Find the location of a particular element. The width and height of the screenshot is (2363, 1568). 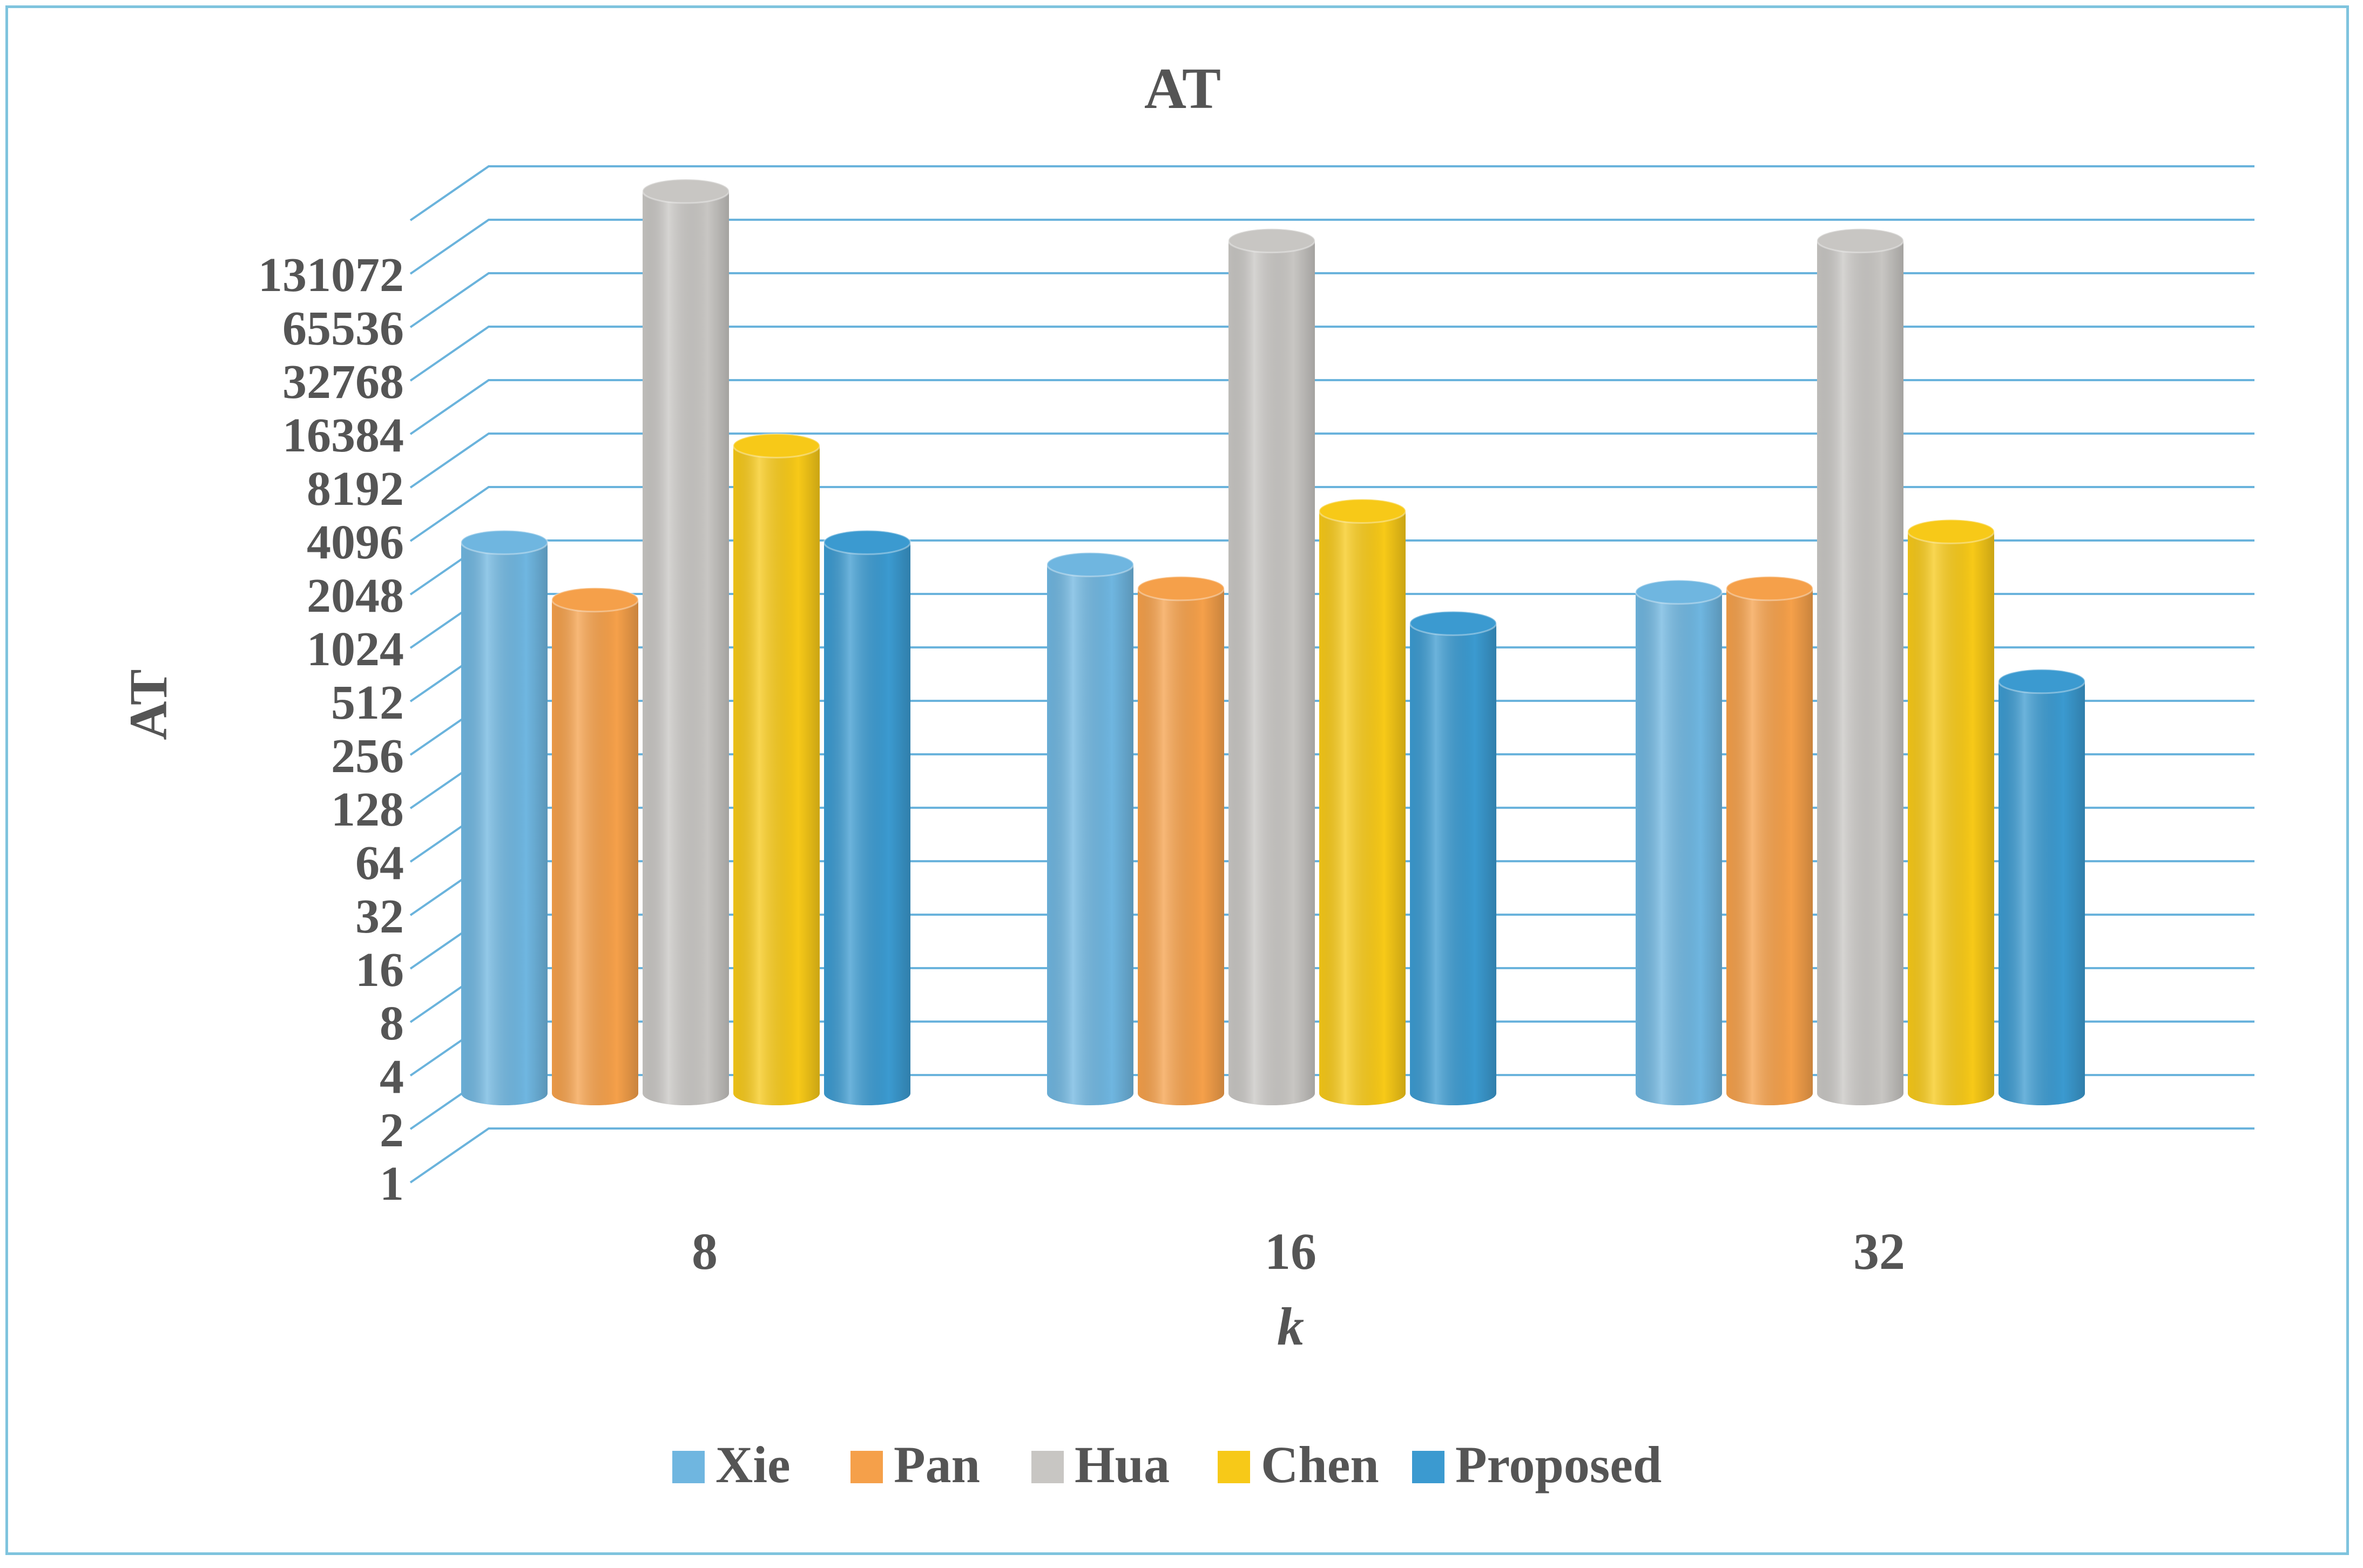

legend-item: Pan is located at coordinates (915, 1464).